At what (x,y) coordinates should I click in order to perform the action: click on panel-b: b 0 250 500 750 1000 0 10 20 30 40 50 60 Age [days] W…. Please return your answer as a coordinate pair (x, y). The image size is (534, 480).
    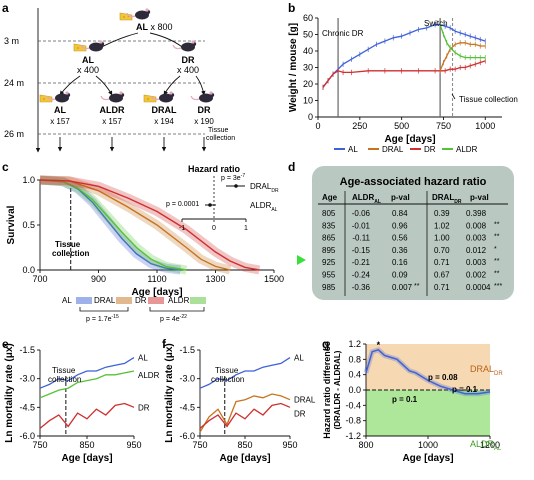
    Looking at the image, I should click on (403, 77).